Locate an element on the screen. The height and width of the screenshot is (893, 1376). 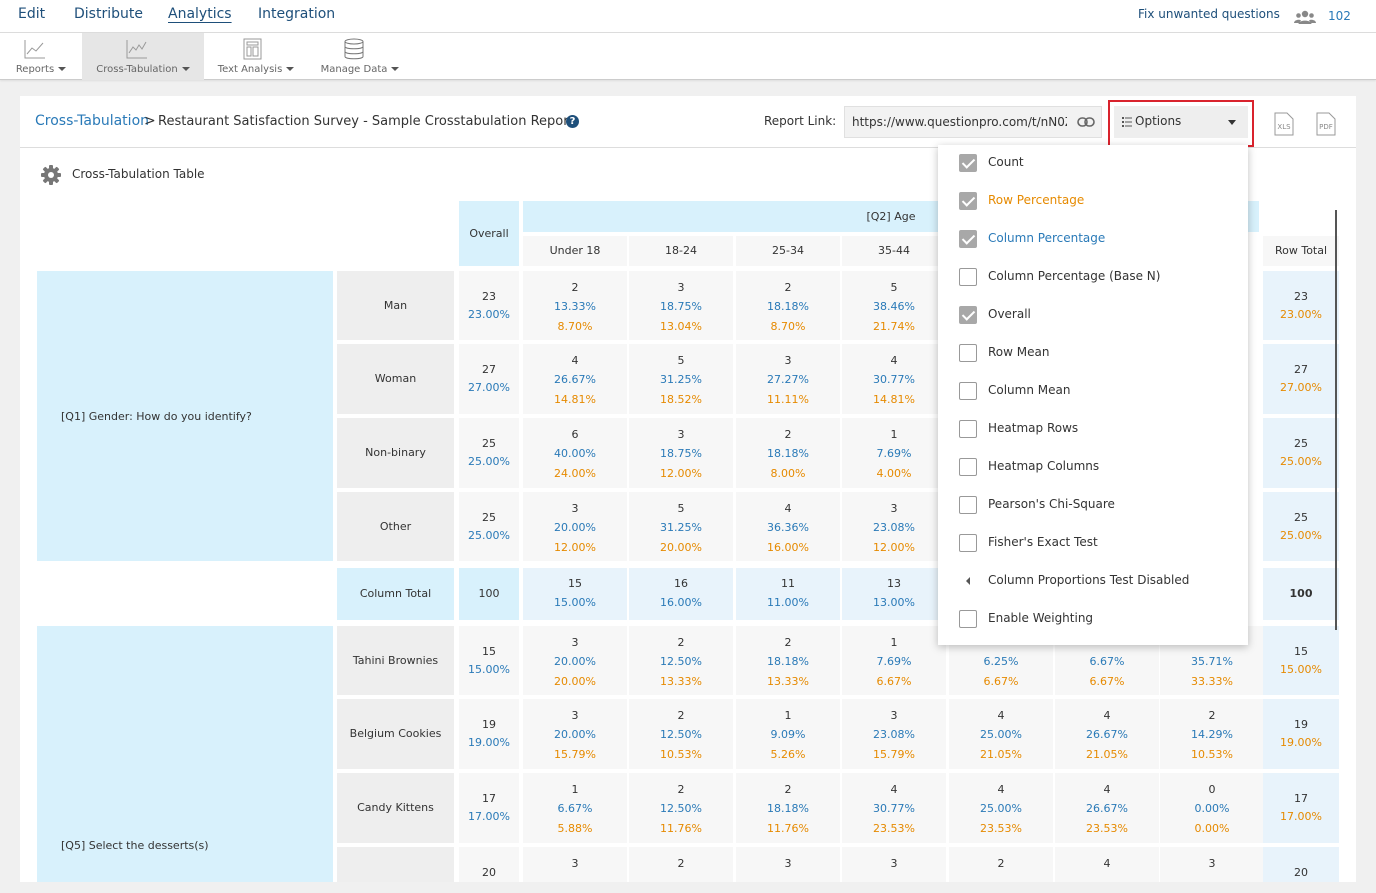
data-cell: 4 26.67% 23.53% is located at coordinates (1107, 808).